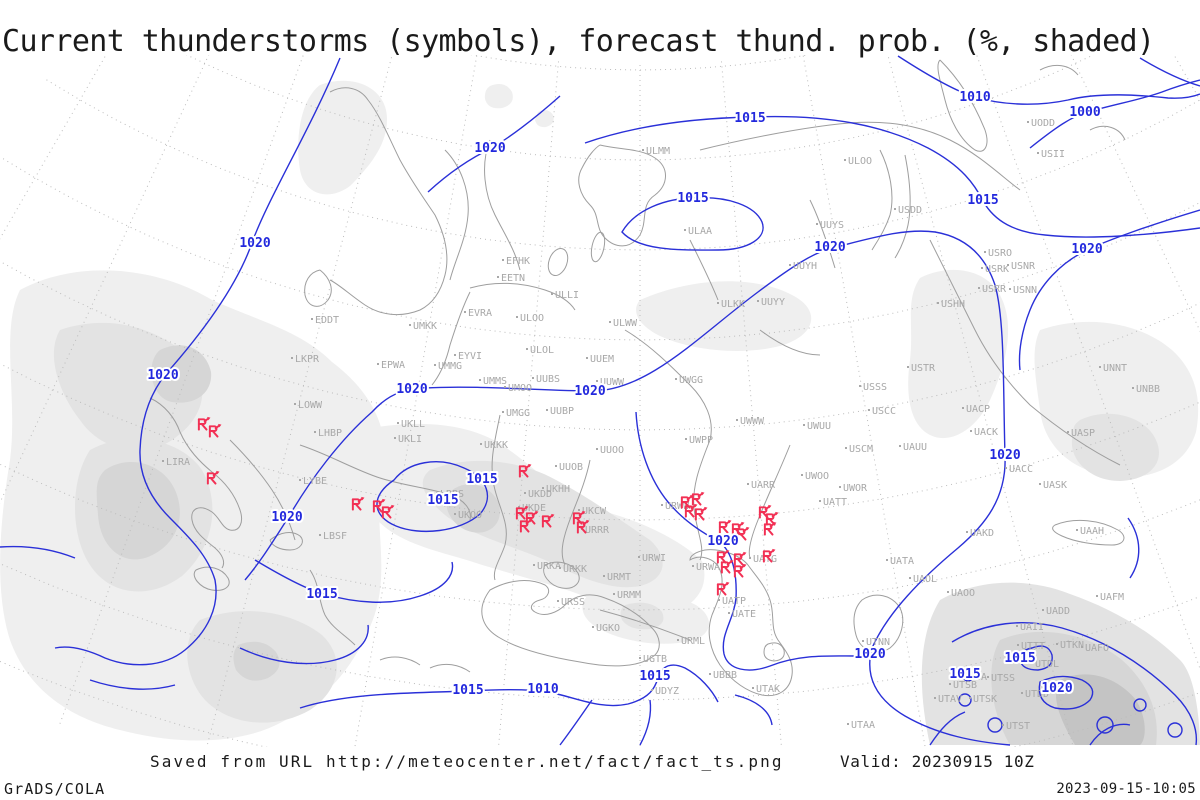  I want to click on station-id: UKKK, so click(496, 445).